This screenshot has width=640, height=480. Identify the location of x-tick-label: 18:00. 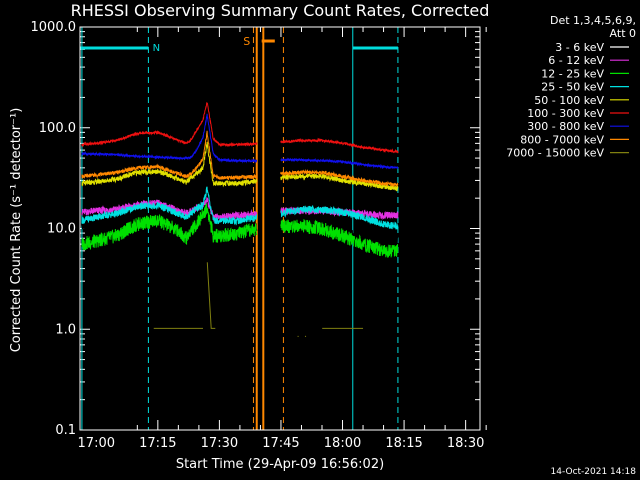
(342, 443).